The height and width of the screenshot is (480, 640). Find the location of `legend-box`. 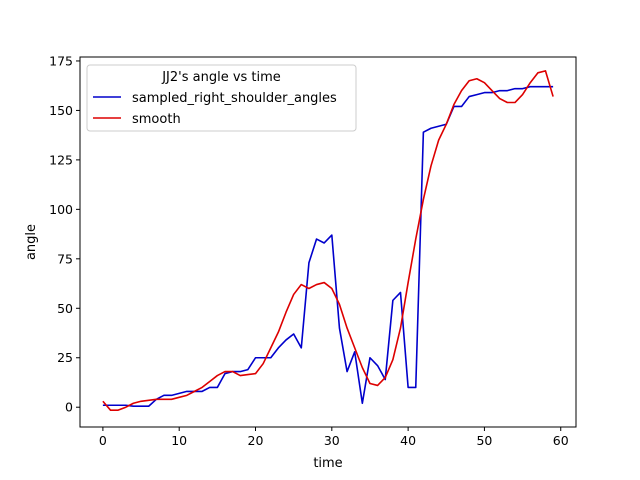

legend-box is located at coordinates (221, 98).